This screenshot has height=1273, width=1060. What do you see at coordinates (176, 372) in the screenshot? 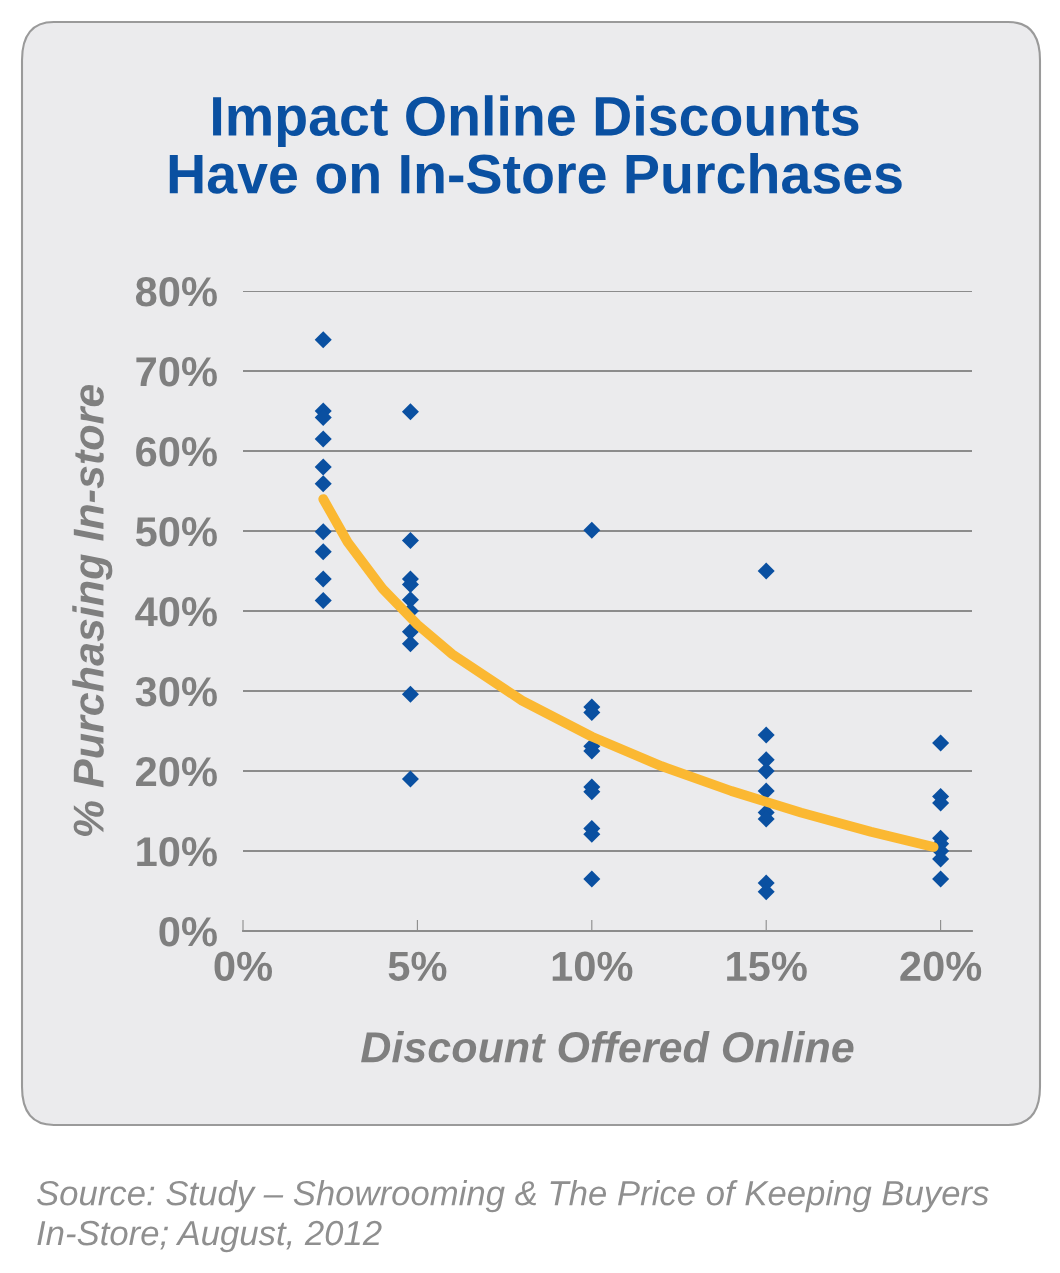
I see `y-tick-label: 70%` at bounding box center [176, 372].